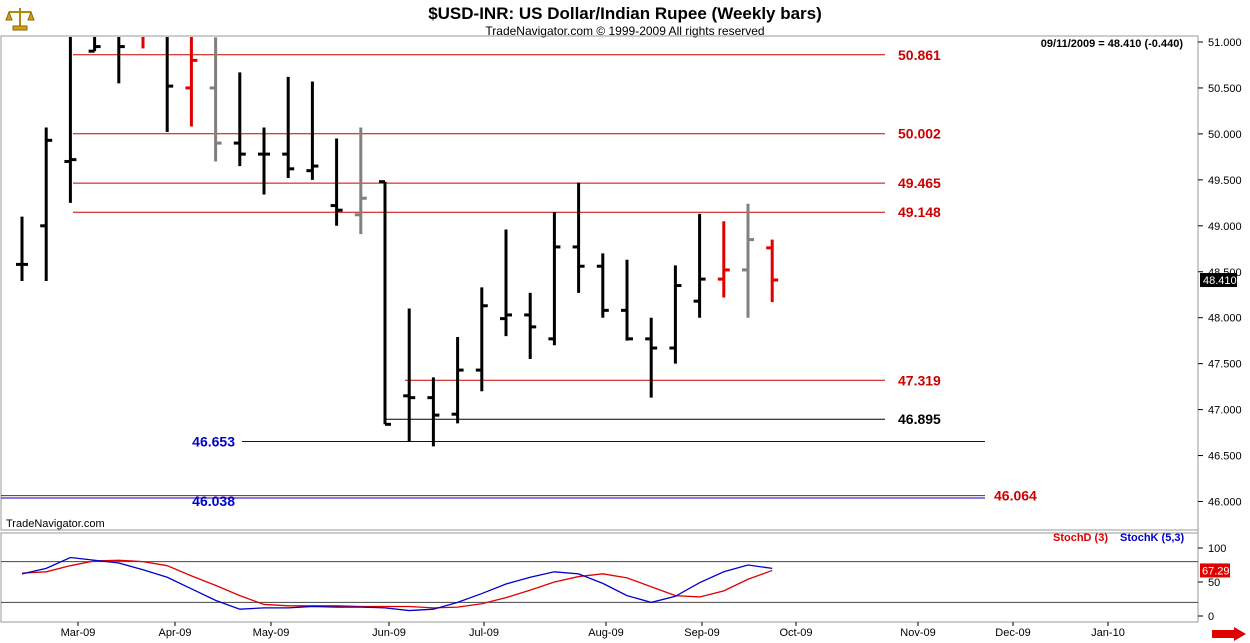 This screenshot has width=1250, height=643. I want to click on date-tick-label: Jul-09, so click(484, 633).